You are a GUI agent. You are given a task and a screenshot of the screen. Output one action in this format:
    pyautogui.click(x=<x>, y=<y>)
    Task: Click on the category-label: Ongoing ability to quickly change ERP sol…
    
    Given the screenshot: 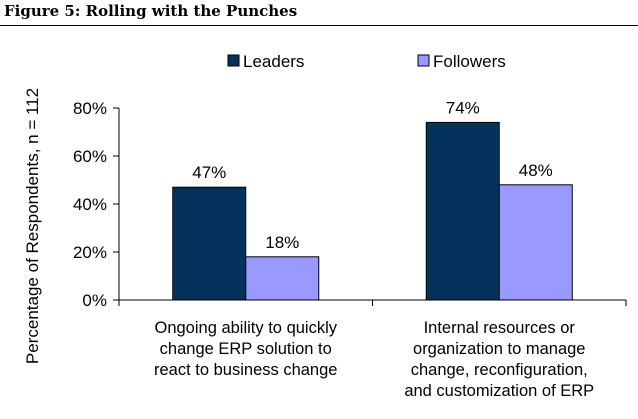 What is the action you would take?
    pyautogui.click(x=246, y=349)
    